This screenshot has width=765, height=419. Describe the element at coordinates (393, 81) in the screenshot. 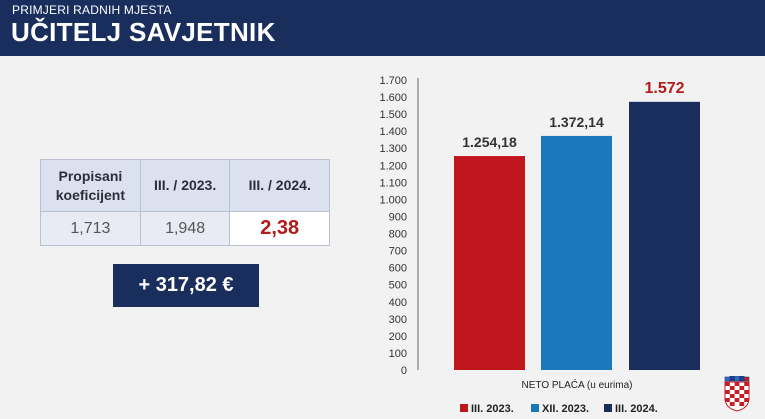

I see `y-tick-label: 1.700` at that location.